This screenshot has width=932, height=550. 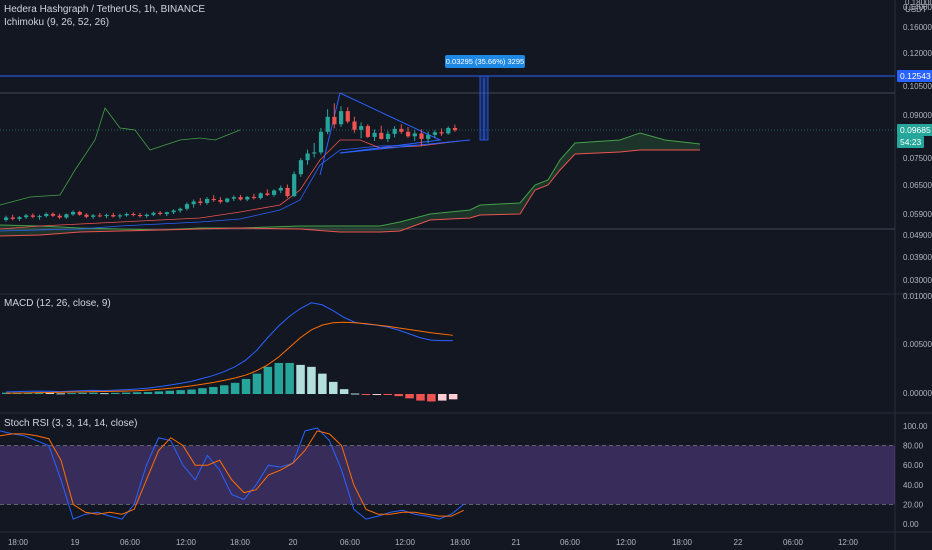 I want to click on stoch-rsi-axis-label: 40.00, so click(x=913, y=485).